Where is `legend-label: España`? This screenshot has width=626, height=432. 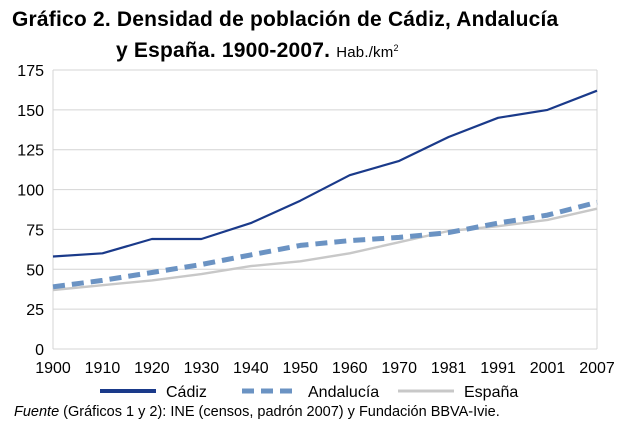
legend-label: España is located at coordinates (491, 392).